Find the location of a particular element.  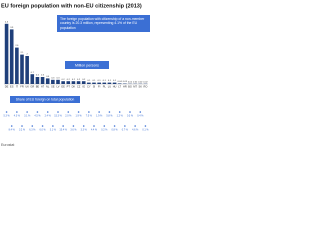

share-label: 0.3 % is located at coordinates (130, 116).